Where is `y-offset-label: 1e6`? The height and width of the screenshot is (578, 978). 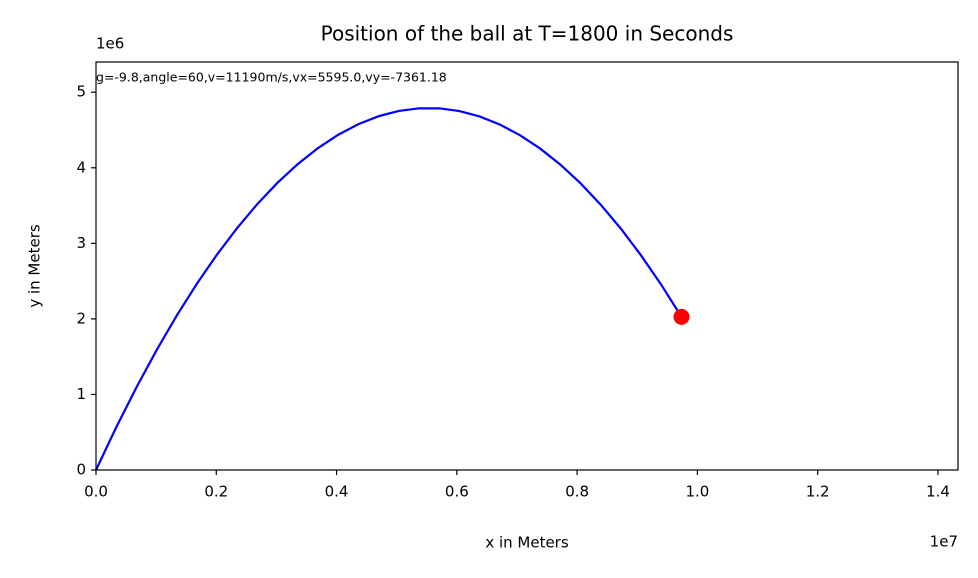
y-offset-label: 1e6 is located at coordinates (110, 44).